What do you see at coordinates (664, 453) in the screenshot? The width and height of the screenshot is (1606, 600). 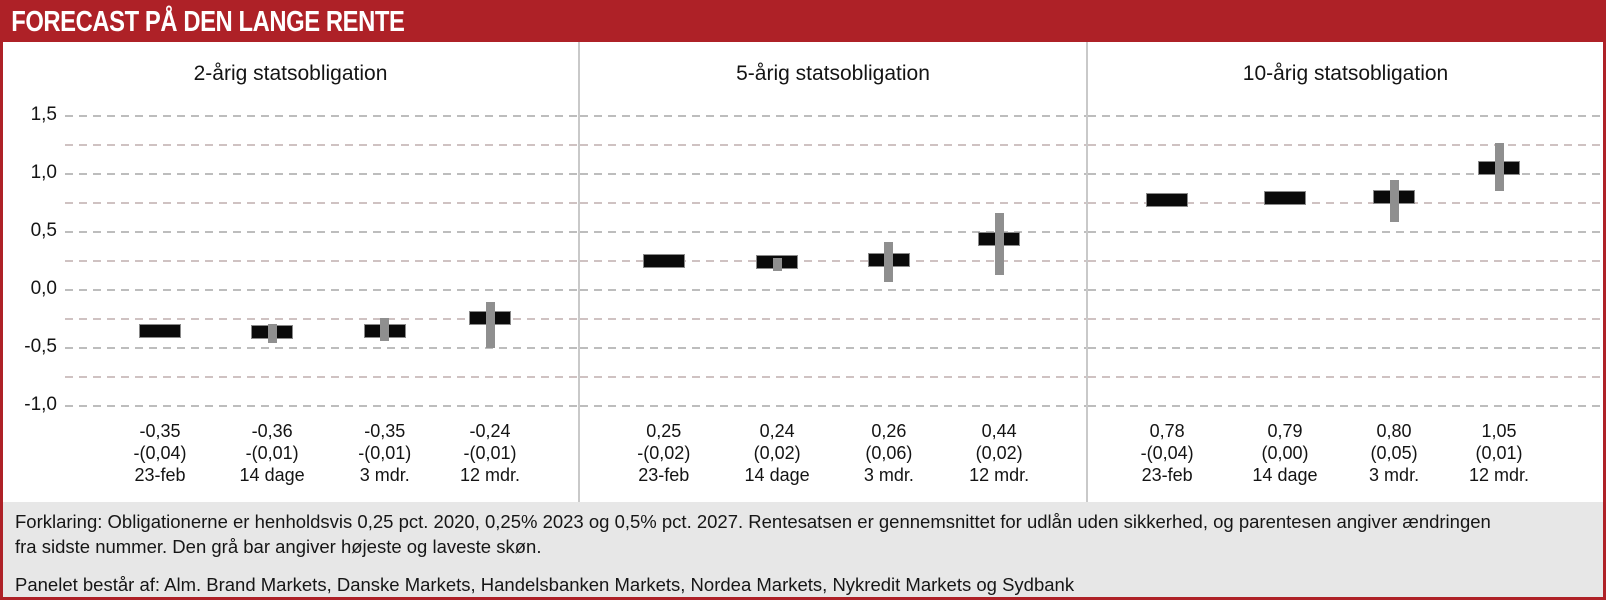 I see `change-label: -(0,02)` at bounding box center [664, 453].